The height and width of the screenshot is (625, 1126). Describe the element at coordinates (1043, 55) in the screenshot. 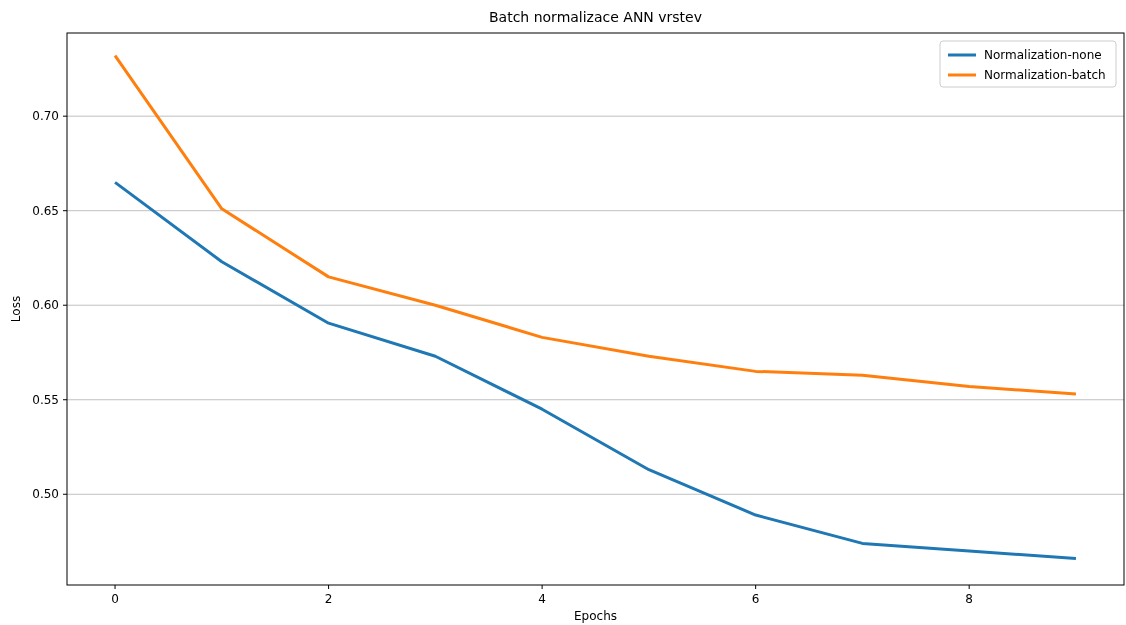

I see `legend-label: Normalization-none` at that location.